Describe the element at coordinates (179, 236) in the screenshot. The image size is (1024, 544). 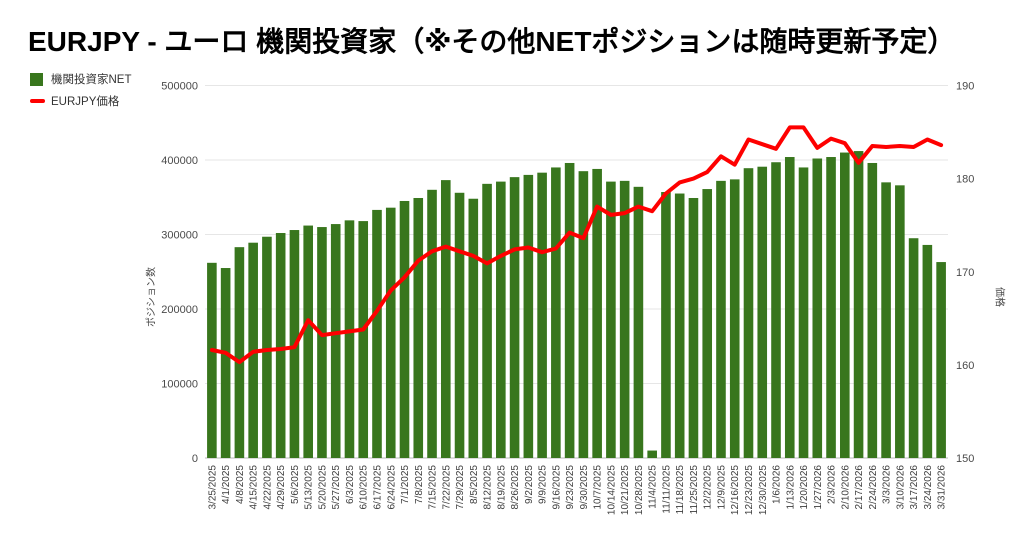
I see `left-axis-tick-label: 300000` at that location.